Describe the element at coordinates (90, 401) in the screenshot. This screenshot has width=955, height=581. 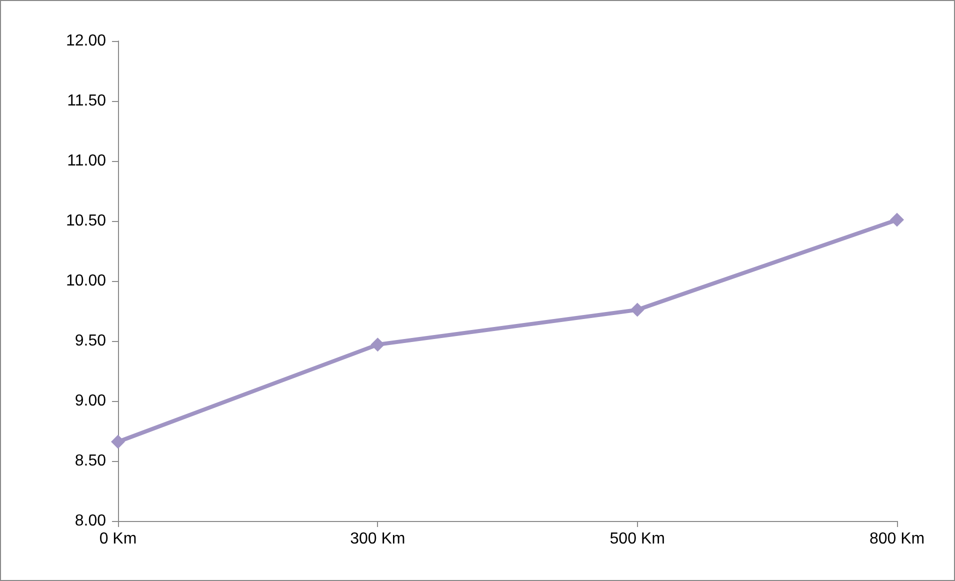
I see `y-tick-label: 9.00` at that location.